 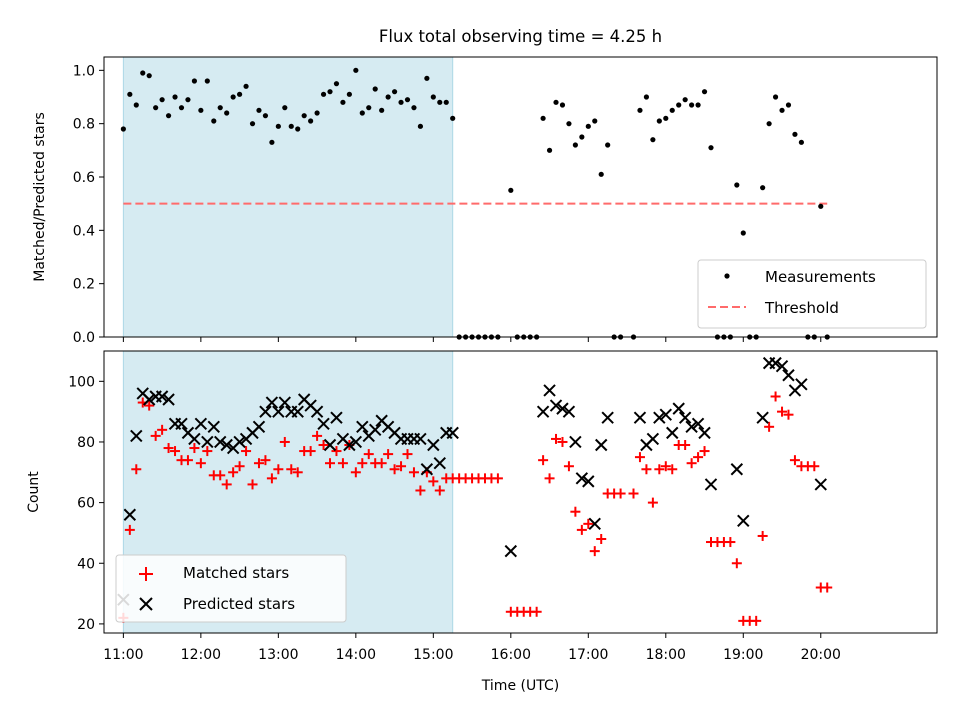 I want to click on bottom-y-ticks: 20 40 60 80 100, so click(x=86, y=503).